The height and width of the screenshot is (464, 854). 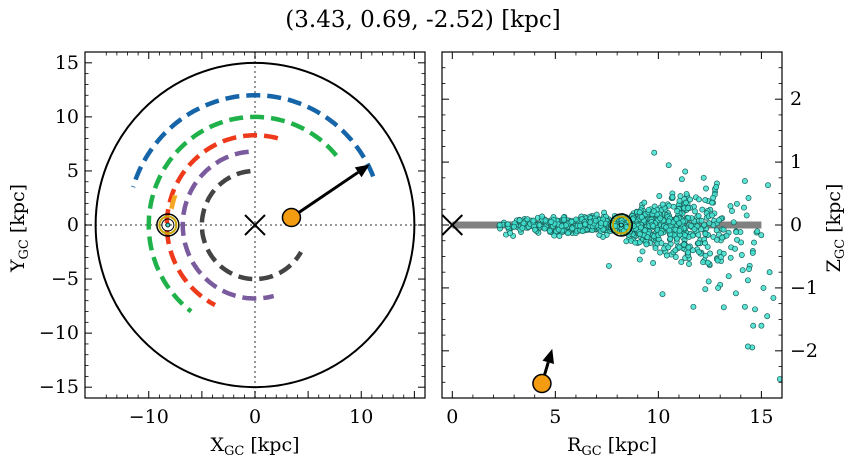 I want to click on right-ylabel: ZGC [kpc], so click(x=835, y=228).